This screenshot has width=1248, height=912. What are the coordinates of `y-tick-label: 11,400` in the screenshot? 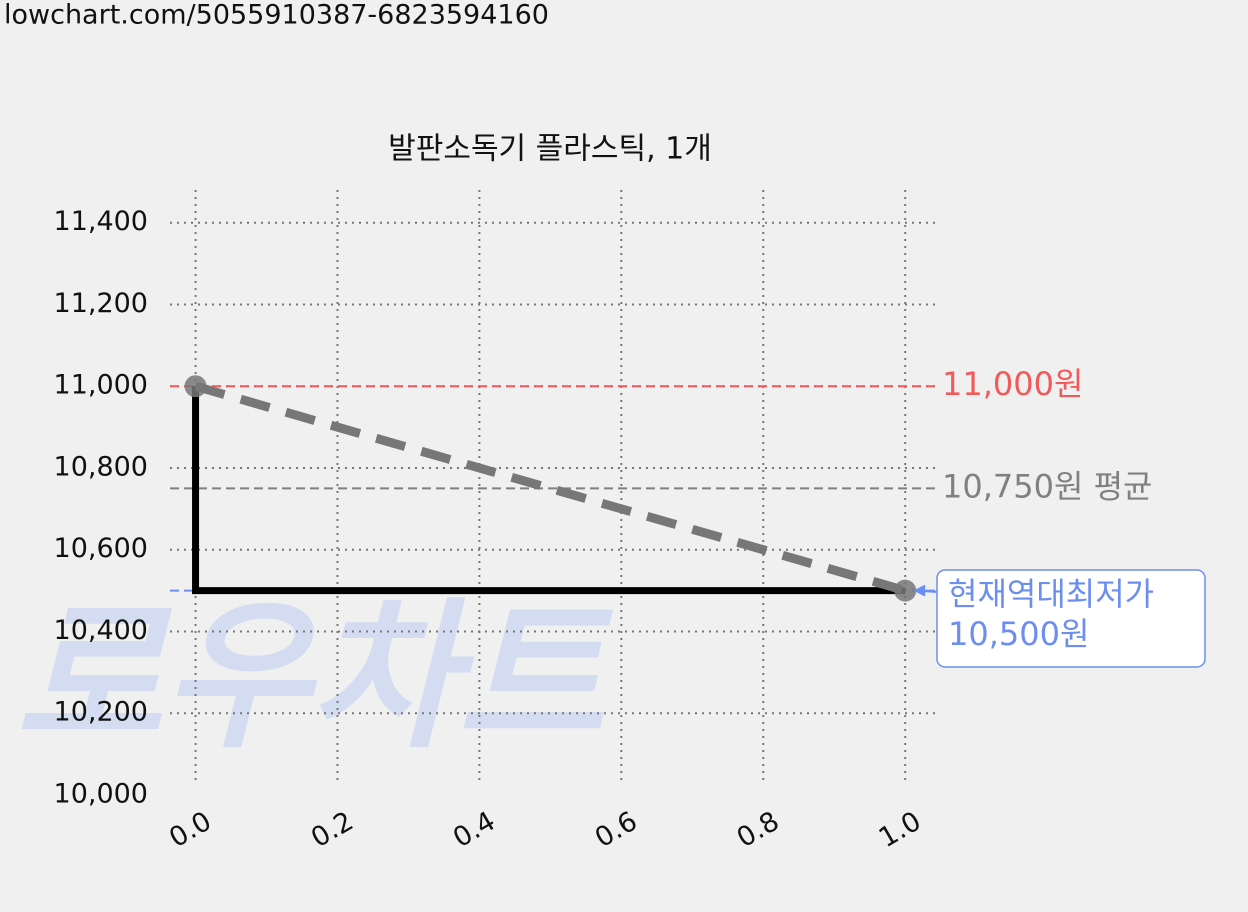 It's located at (101, 221).